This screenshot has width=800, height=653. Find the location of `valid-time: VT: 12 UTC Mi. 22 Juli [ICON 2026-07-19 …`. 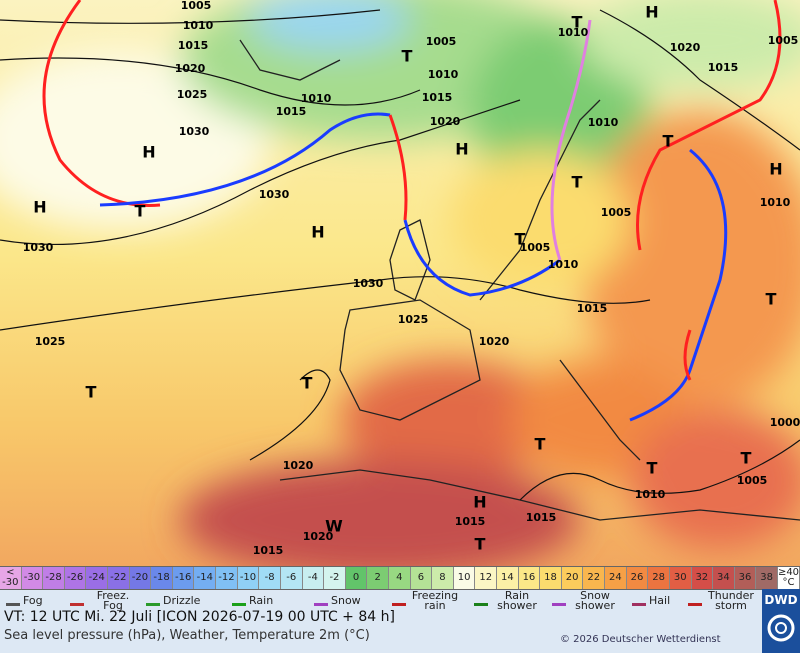

valid-time: VT: 12 UTC Mi. 22 Juli [ICON 2026-07-19 … is located at coordinates (199, 617).